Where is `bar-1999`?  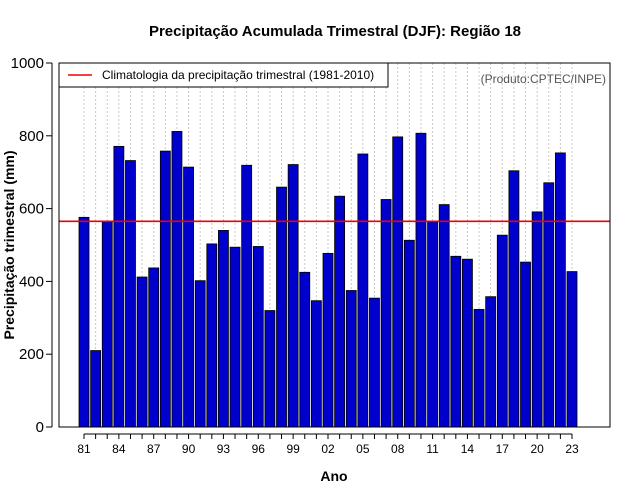
bar-1999 is located at coordinates (293, 296).